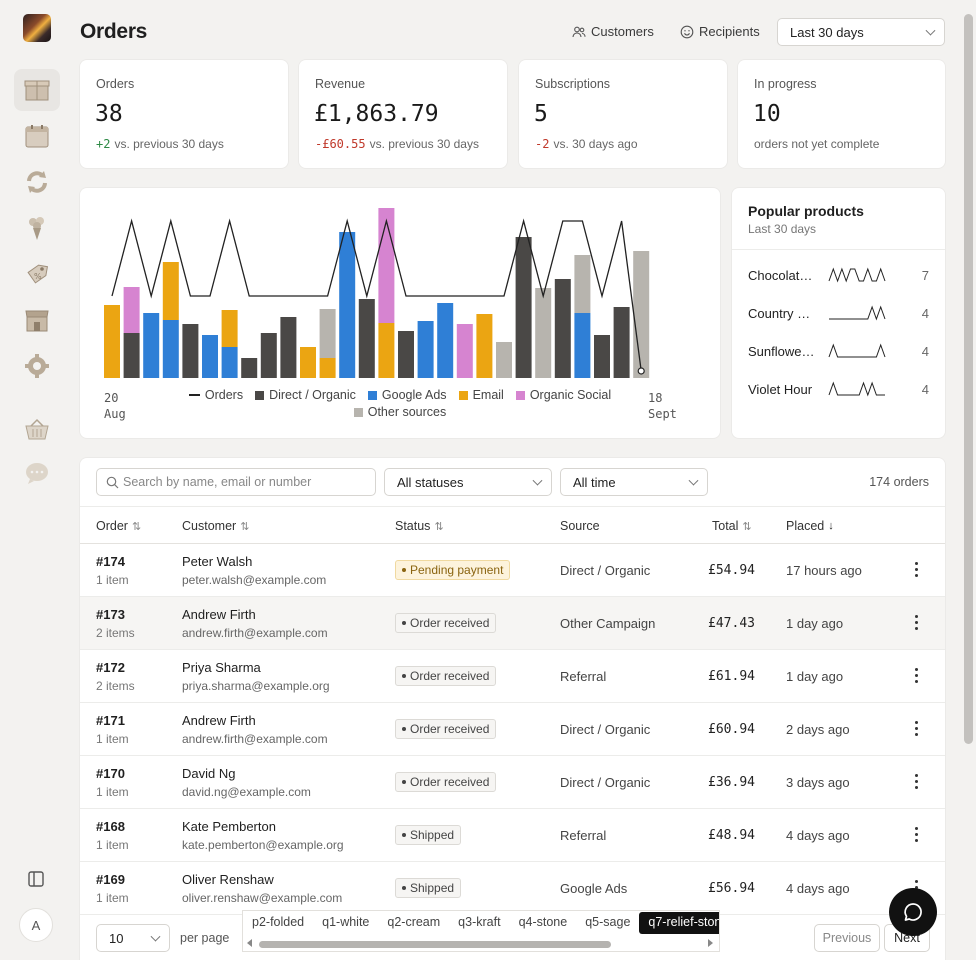 Image resolution: width=976 pixels, height=960 pixels. Describe the element at coordinates (37, 274) in the screenshot. I see `sidebar-item-discounts: %` at that location.